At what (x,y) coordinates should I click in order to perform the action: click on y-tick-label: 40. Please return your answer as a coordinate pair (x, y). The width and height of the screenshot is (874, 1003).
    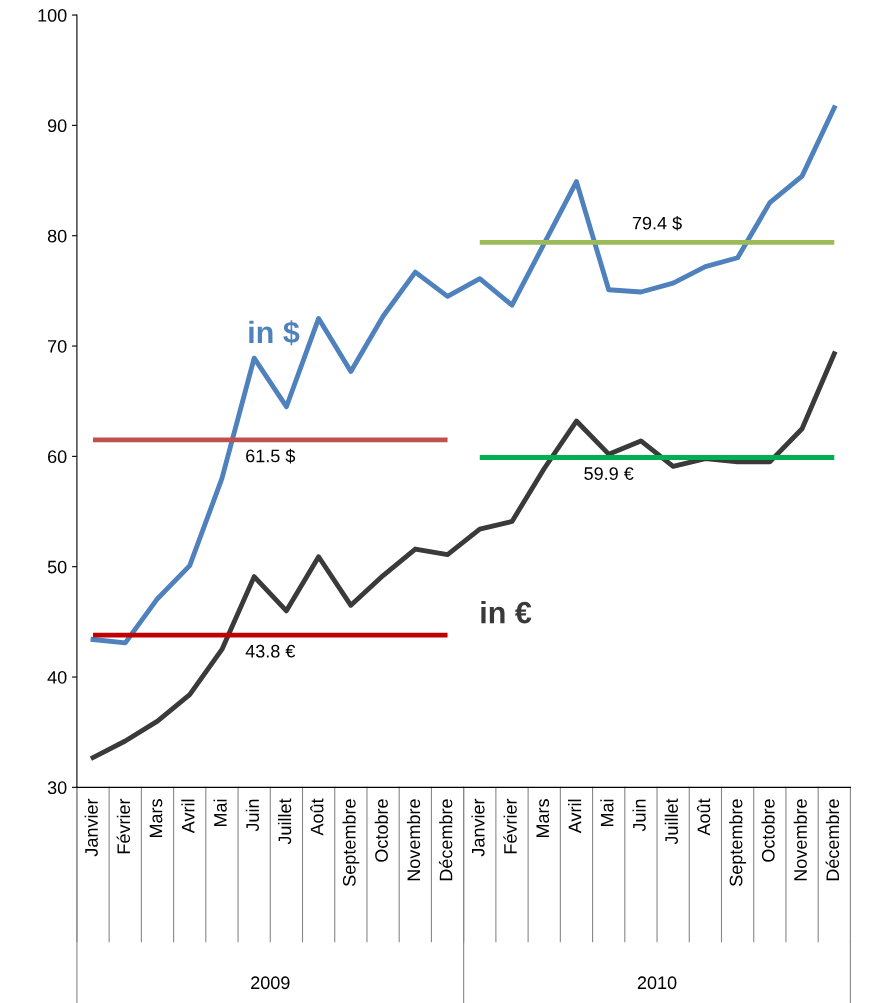
    Looking at the image, I should click on (57, 677).